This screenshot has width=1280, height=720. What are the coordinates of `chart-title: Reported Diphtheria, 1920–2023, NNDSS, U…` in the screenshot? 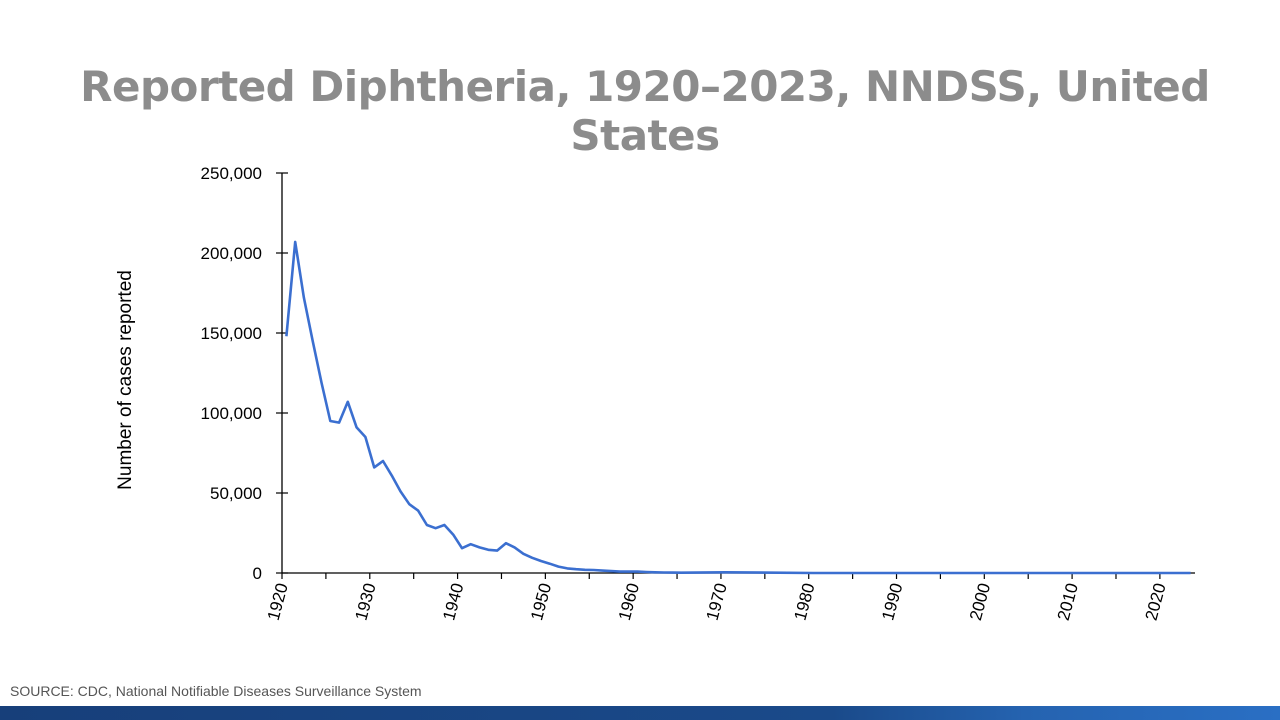 It's located at (645, 111).